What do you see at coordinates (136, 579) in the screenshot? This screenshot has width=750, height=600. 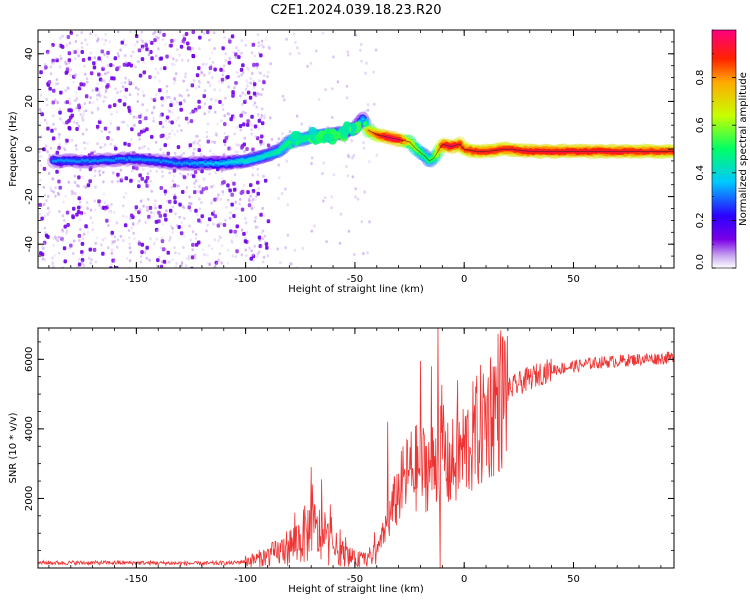 I see `x-tick-label: -150` at bounding box center [136, 579].